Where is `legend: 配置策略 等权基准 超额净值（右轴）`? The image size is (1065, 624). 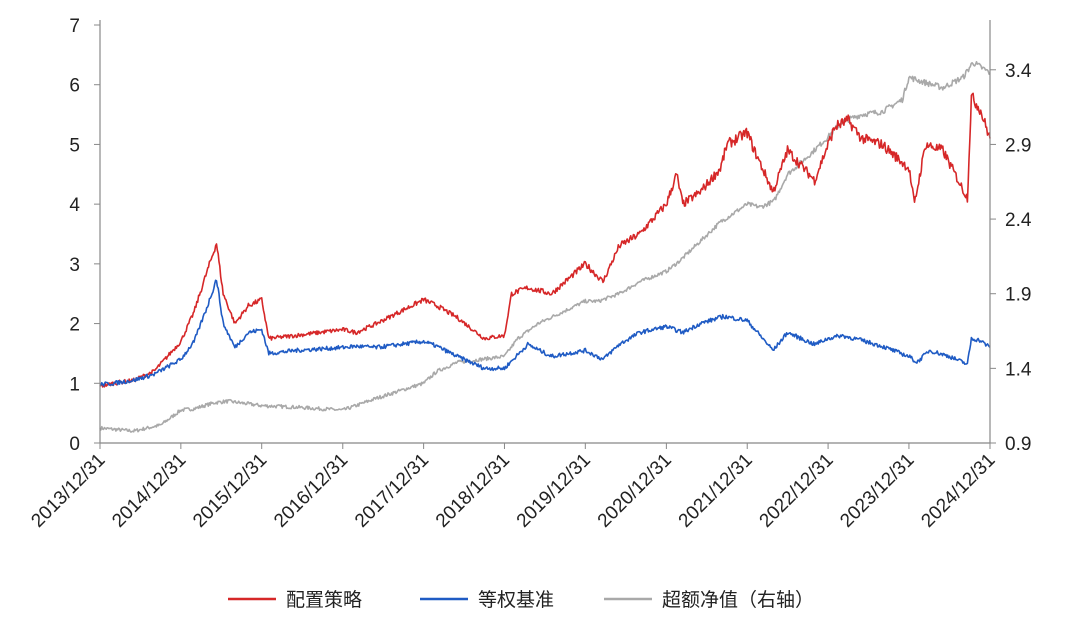
legend: 配置策略 等权基准 超额净值（右轴） is located at coordinates (521, 600).